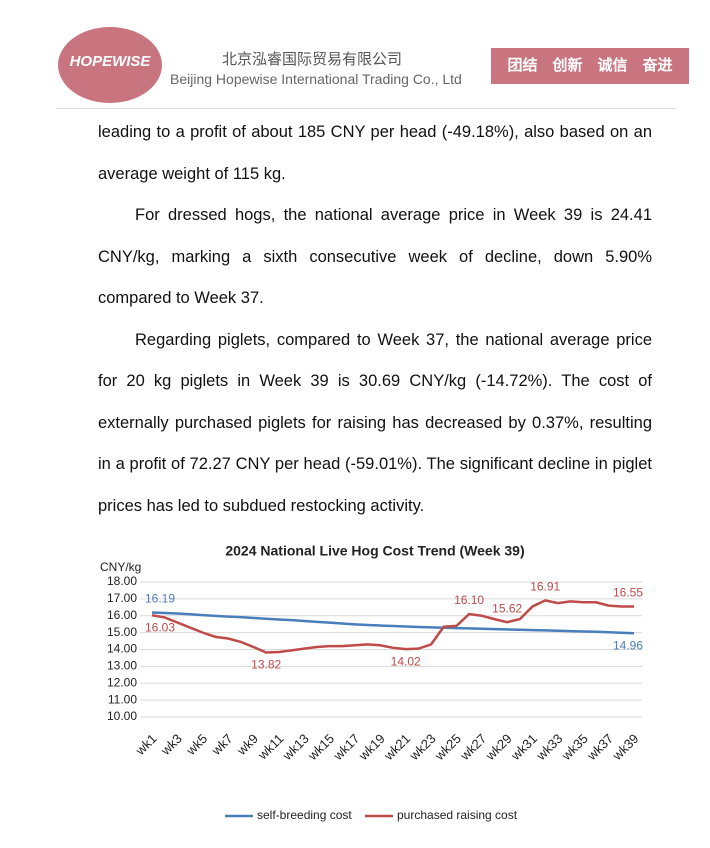 This screenshot has height=848, width=710. What do you see at coordinates (599, 747) in the screenshot?
I see `x-tick-label: wk37` at bounding box center [599, 747].